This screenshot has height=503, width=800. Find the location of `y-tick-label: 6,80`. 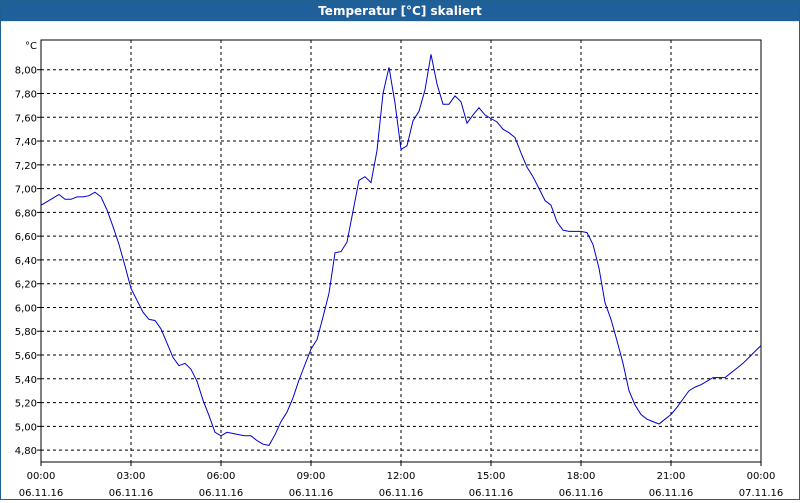

y-tick-label: 6,80 is located at coordinates (26, 213).